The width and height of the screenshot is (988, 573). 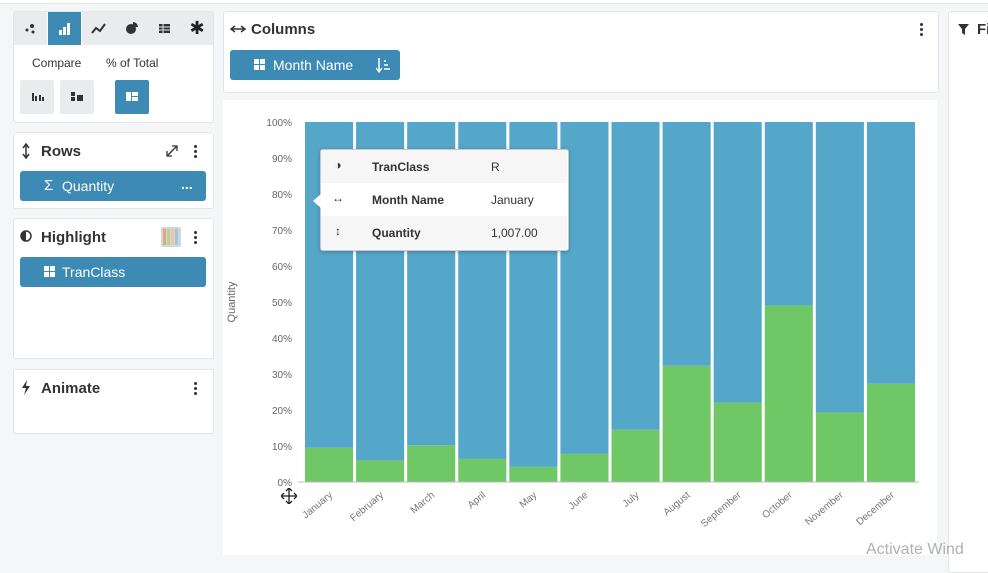 I want to click on percent-stacked-icon, so click(x=132, y=96).